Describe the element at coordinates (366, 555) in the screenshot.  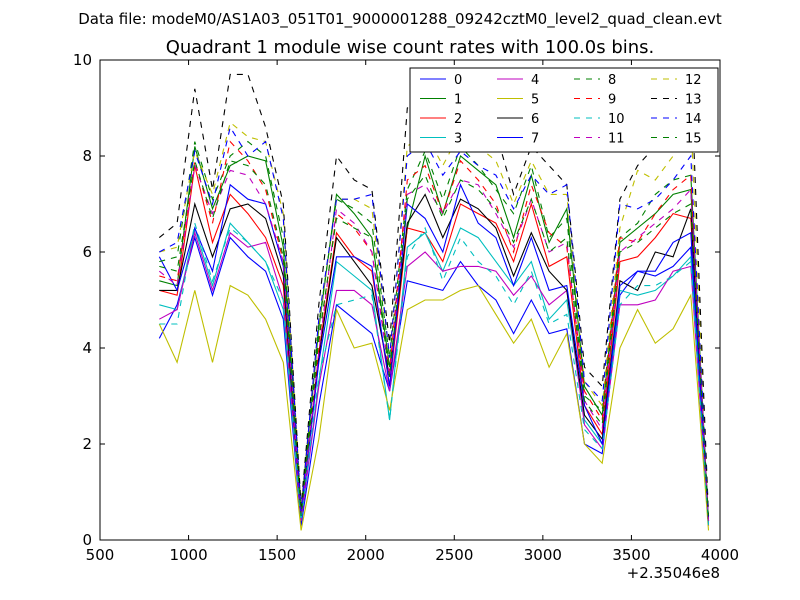
I see `x-tick-label: 2000` at that location.